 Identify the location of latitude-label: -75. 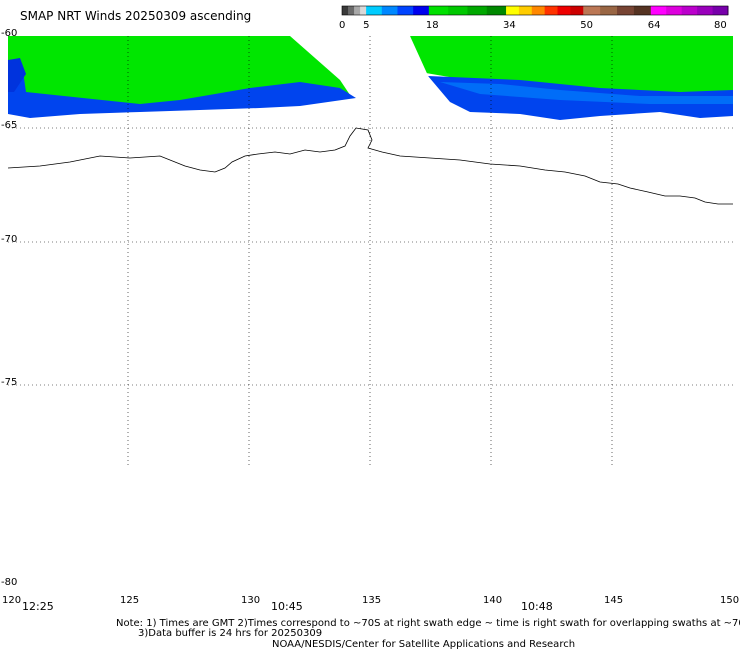
(9, 382).